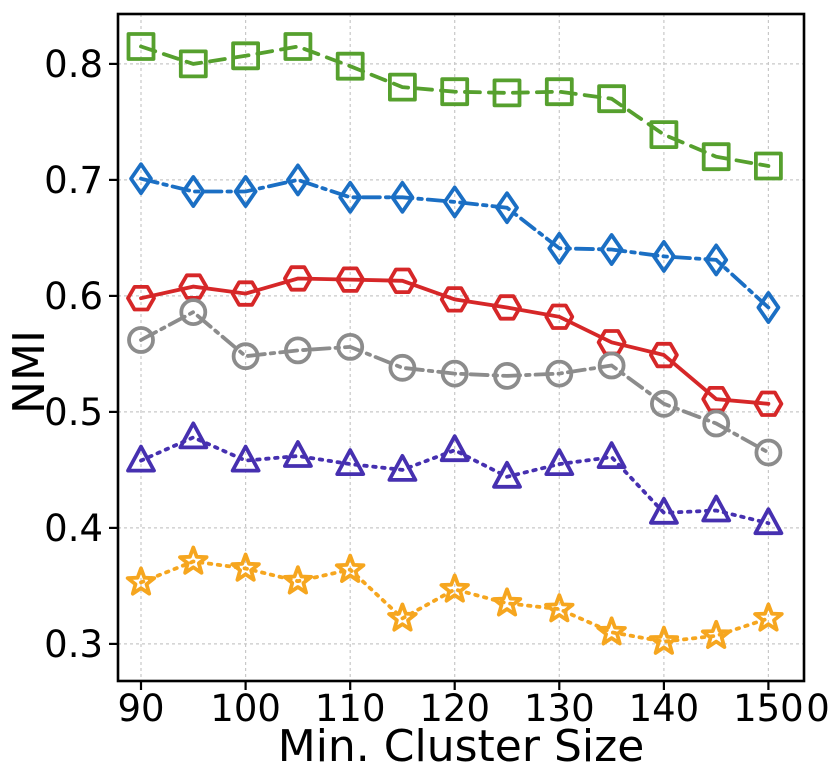 The height and width of the screenshot is (772, 830). Describe the element at coordinates (73, 528) in the screenshot. I see `y-tick-label: 0.4` at that location.